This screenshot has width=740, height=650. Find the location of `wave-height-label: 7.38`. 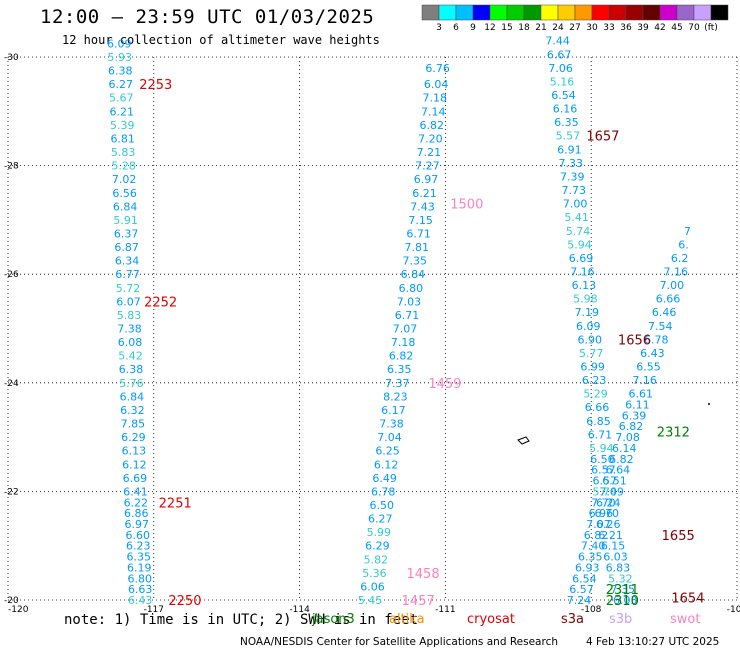

wave-height-label: 7.38 is located at coordinates (391, 424).